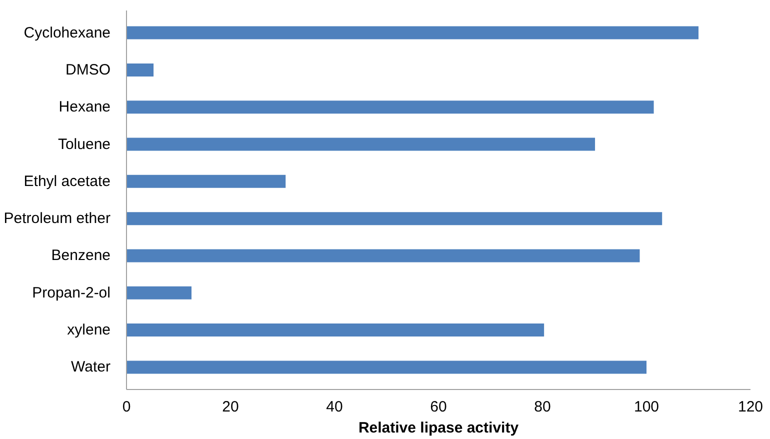 The width and height of the screenshot is (770, 439). Describe the element at coordinates (80, 255) in the screenshot. I see `y-tick-label: Benzene` at that location.